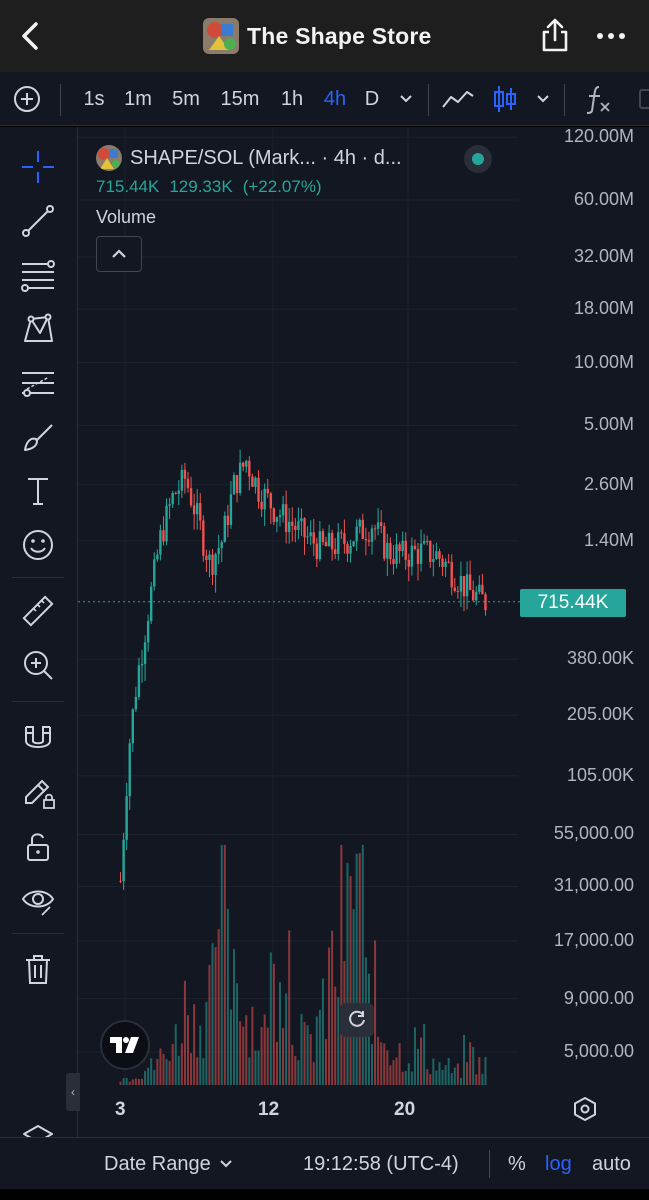 This screenshot has width=649, height=1200. What do you see at coordinates (38, 577) in the screenshot?
I see `sidebar-divider` at bounding box center [38, 577].